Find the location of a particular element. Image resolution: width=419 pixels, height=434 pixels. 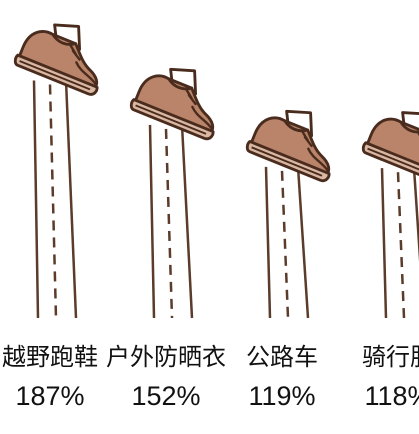

category-label: 公路车 is located at coordinates (282, 357).